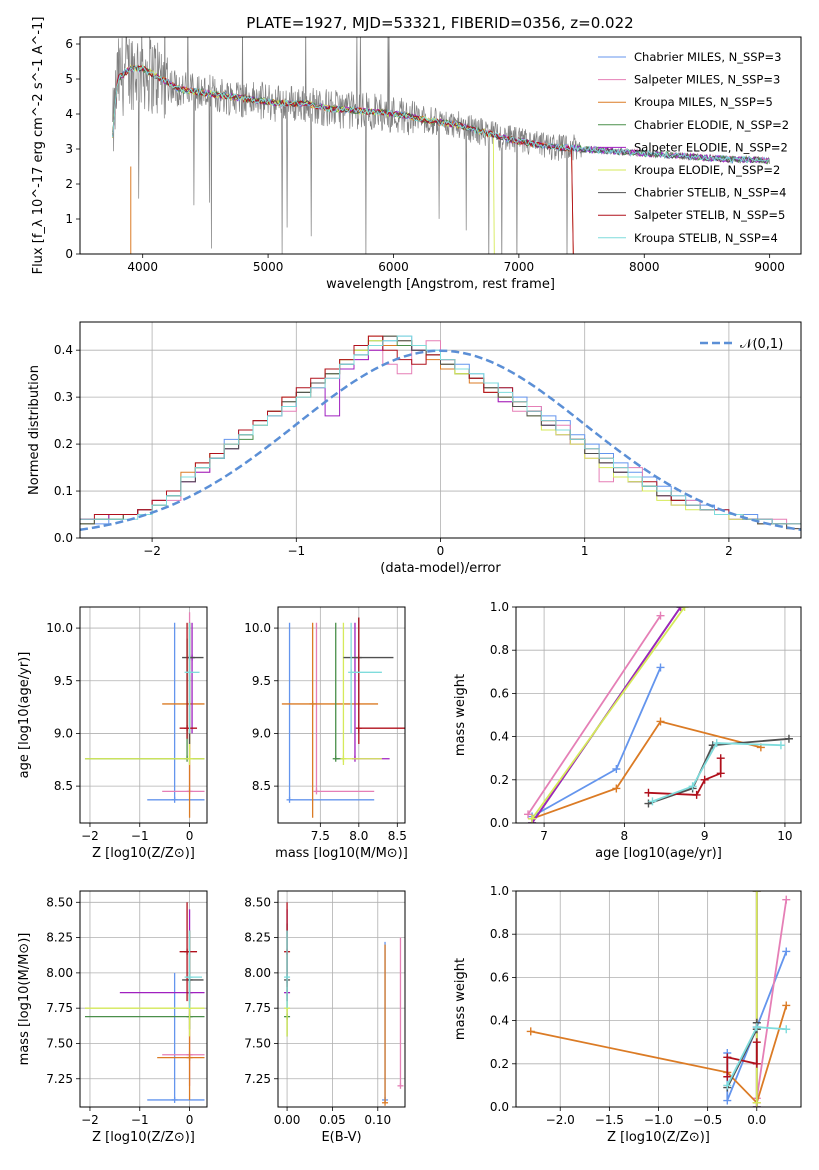 The image size is (819, 1170). I want to click on x-axis-label: Z [log10(Z/Z⊙)], so click(658, 1137).